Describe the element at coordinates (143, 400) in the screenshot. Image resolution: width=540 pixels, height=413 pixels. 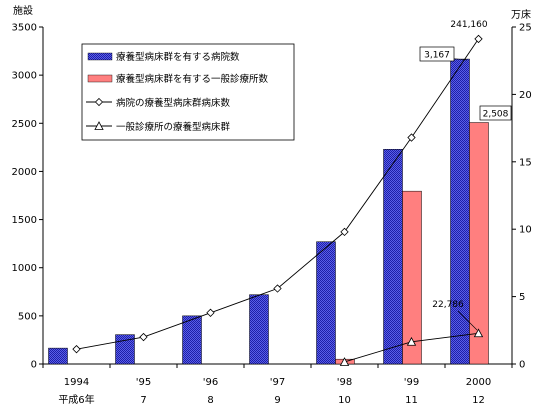
I see `x-tick-sublabel: 7` at that location.